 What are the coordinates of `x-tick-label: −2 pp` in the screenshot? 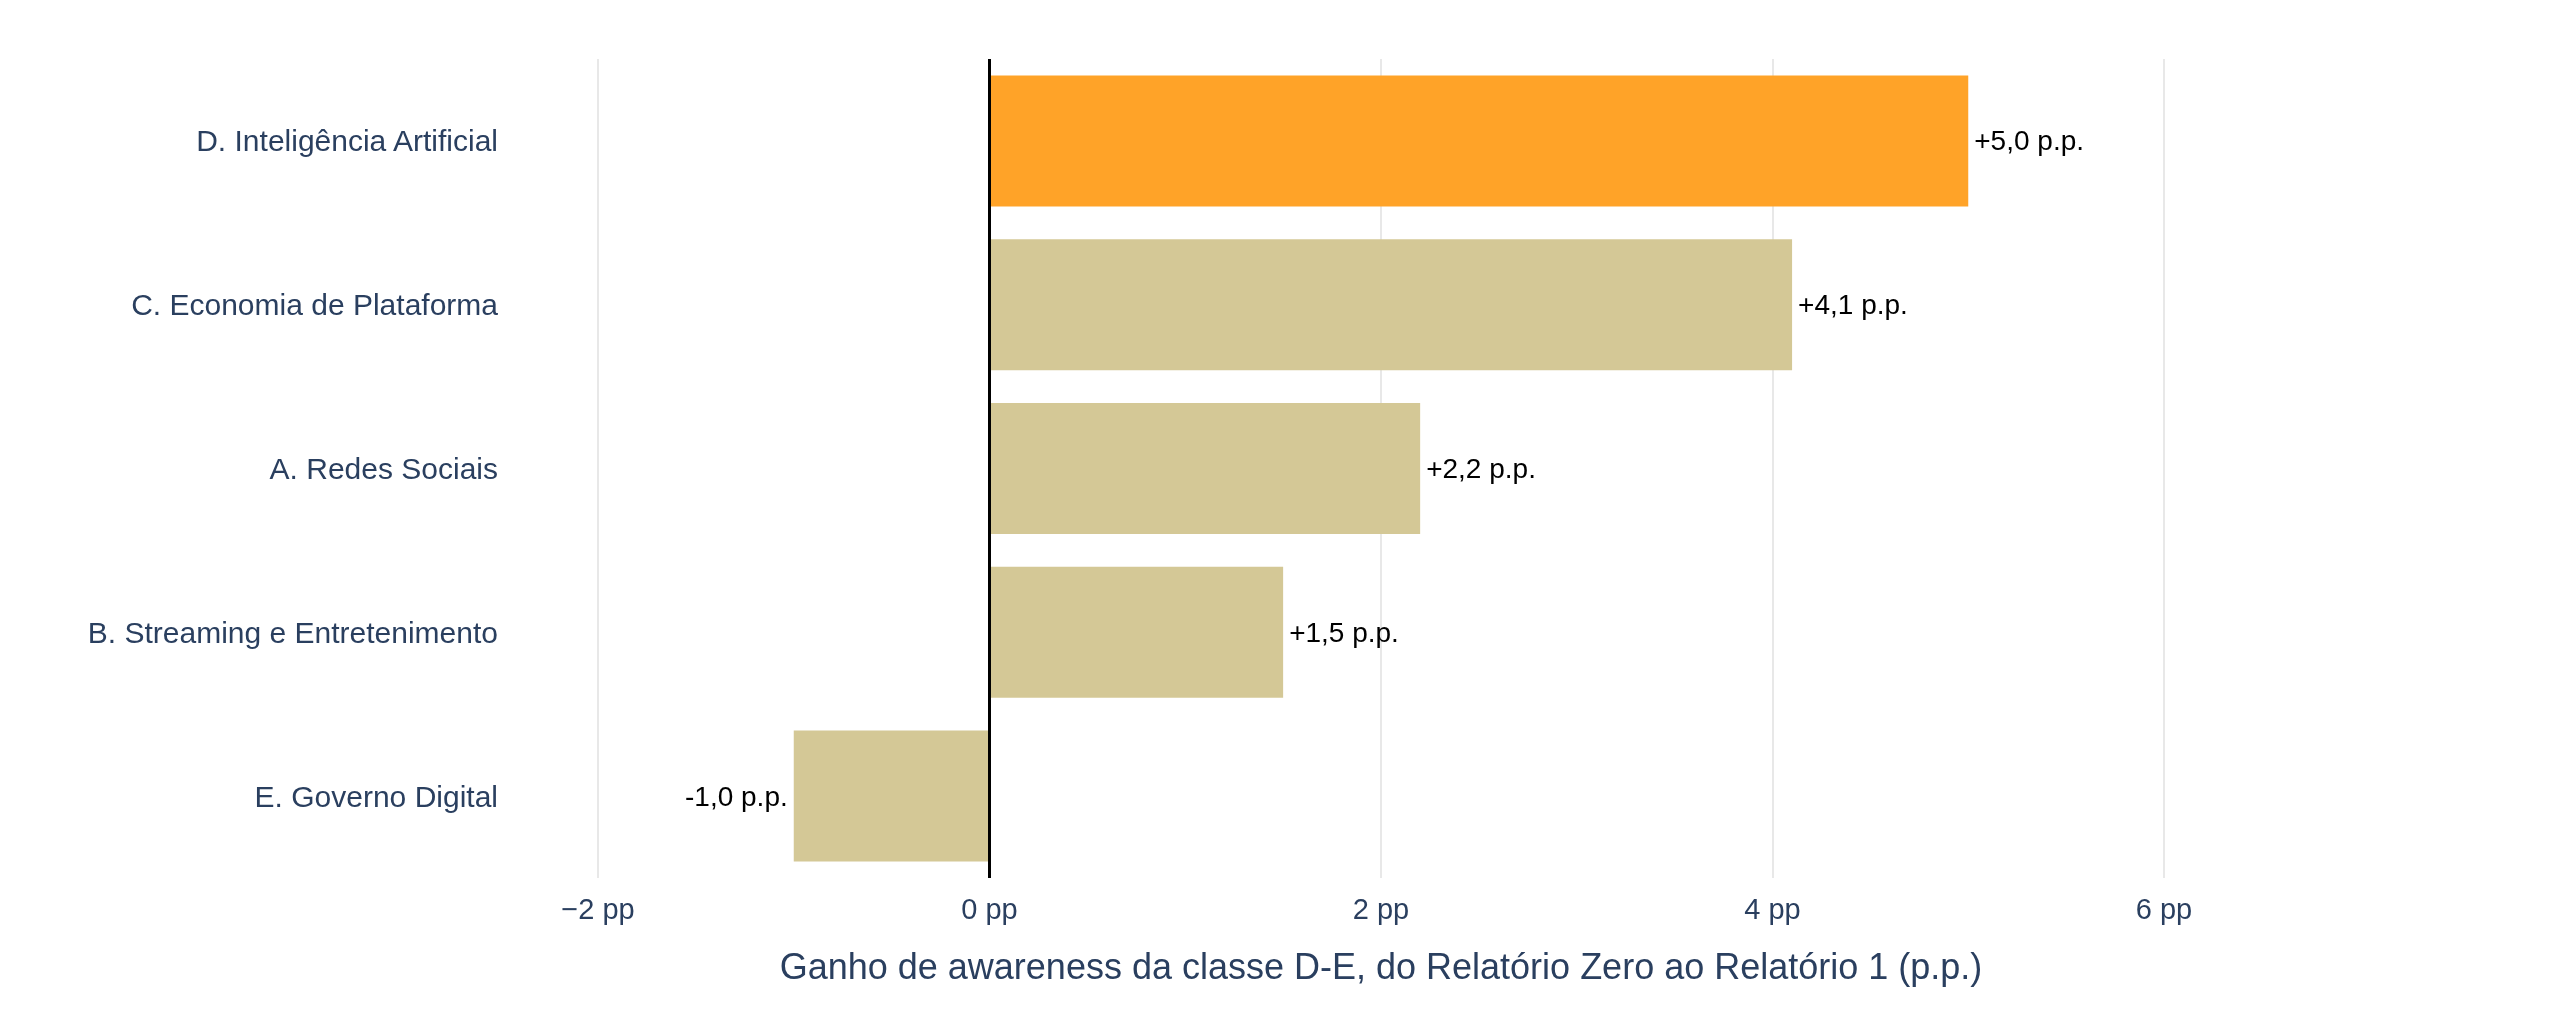 It's located at (598, 908).